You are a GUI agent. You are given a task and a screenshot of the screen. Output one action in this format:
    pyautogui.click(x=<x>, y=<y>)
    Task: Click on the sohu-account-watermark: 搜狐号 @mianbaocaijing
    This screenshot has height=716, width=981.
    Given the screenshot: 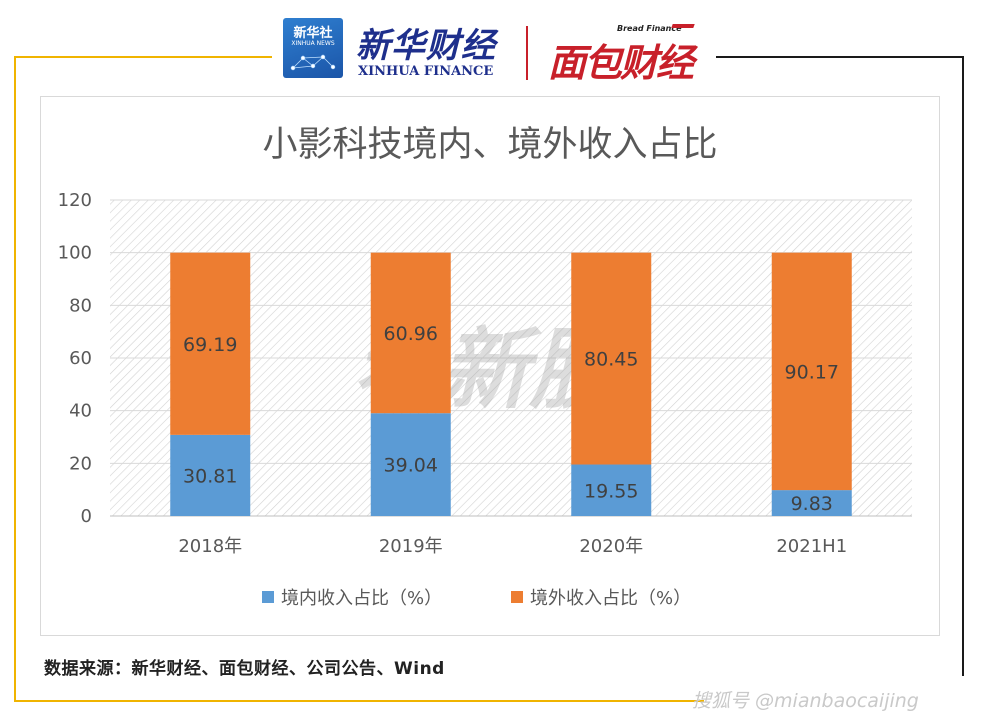 What is the action you would take?
    pyautogui.click(x=805, y=701)
    